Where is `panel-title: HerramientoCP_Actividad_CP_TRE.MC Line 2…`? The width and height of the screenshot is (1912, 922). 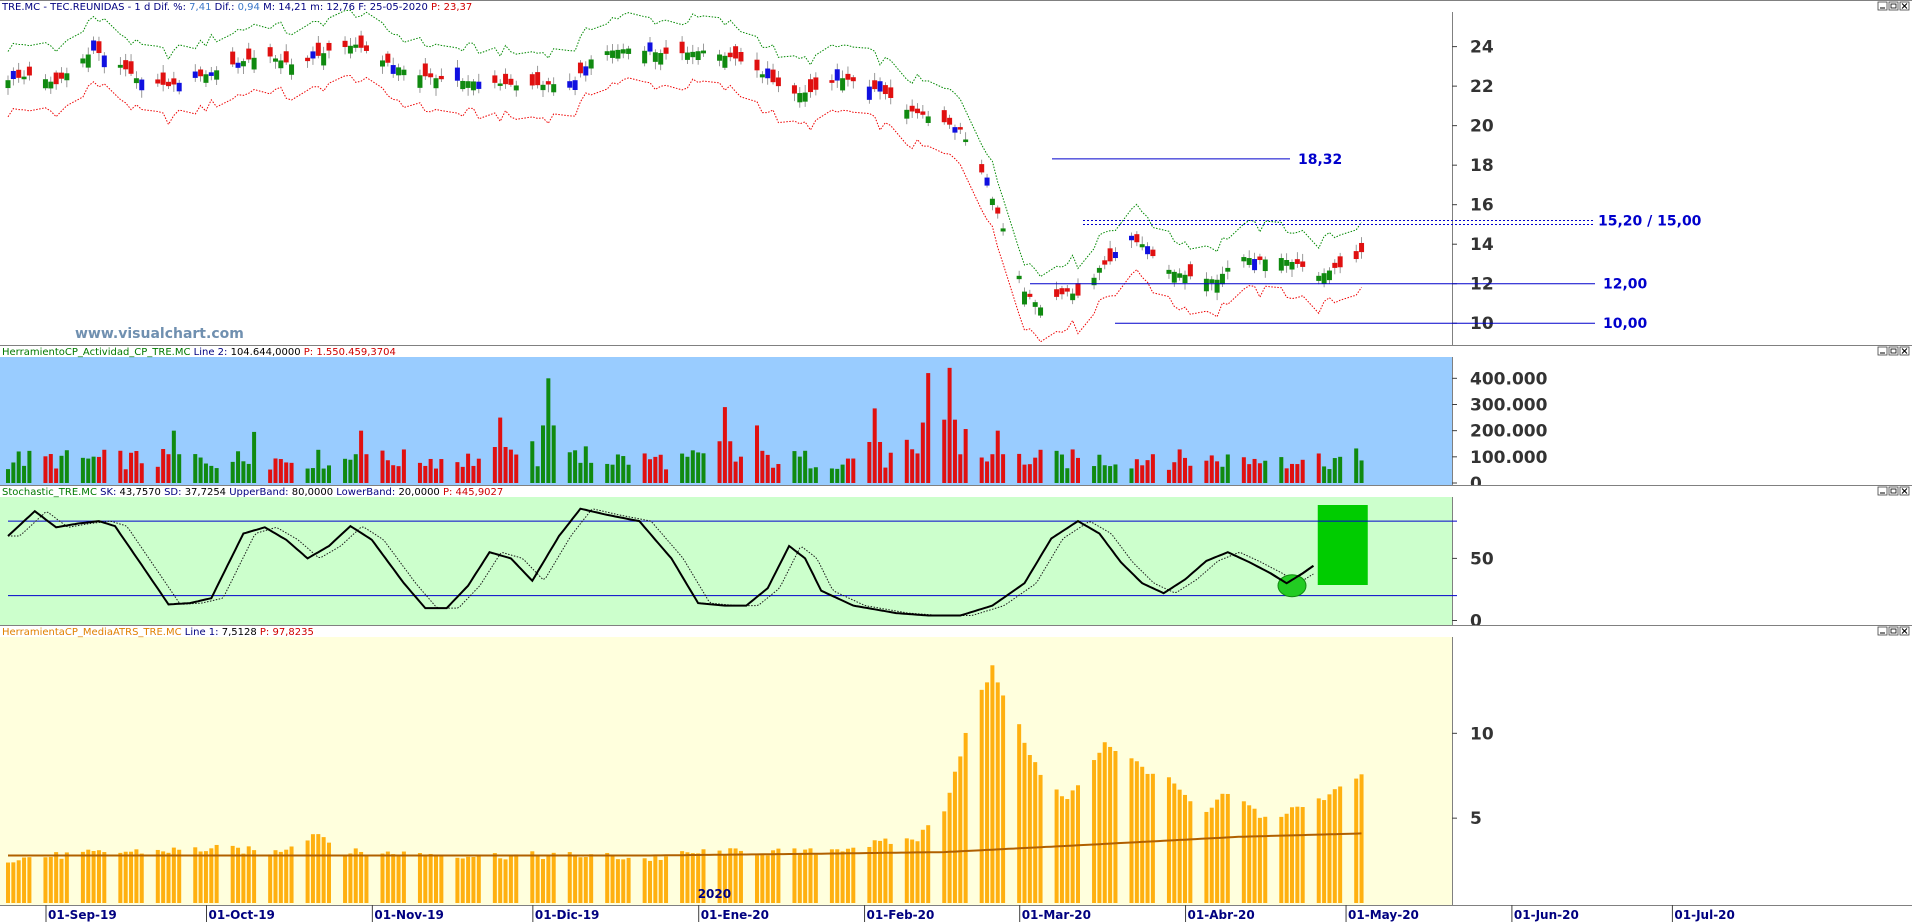 panel-title: HerramientoCP_Actividad_CP_TRE.MC Line 2… is located at coordinates (199, 352).